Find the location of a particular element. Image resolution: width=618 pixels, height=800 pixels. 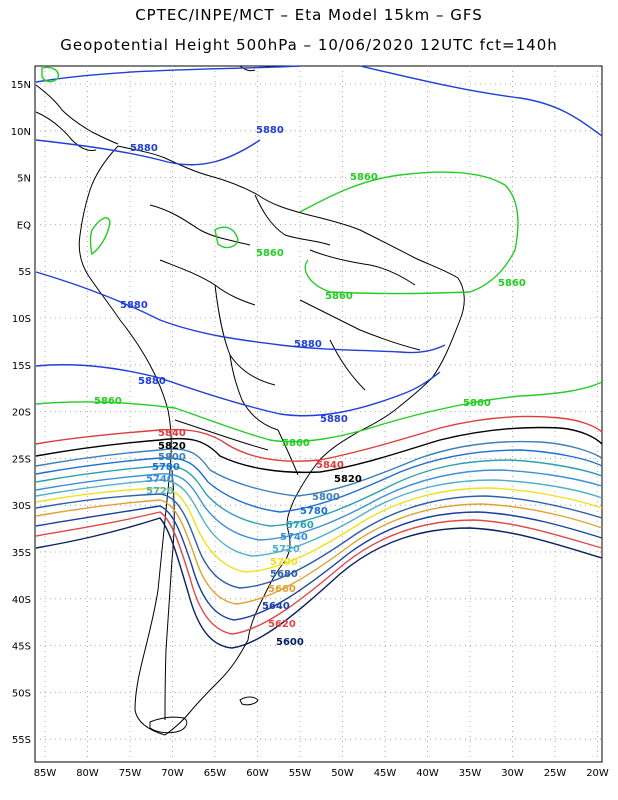

contour-label: 5640 is located at coordinates (276, 606).